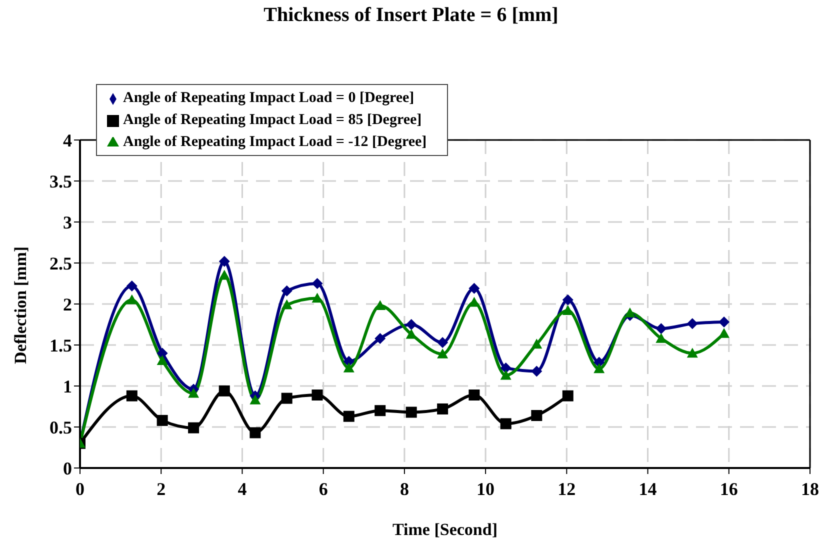 This screenshot has width=822, height=553. I want to click on x-axis-title: Time [Second], so click(445, 529).